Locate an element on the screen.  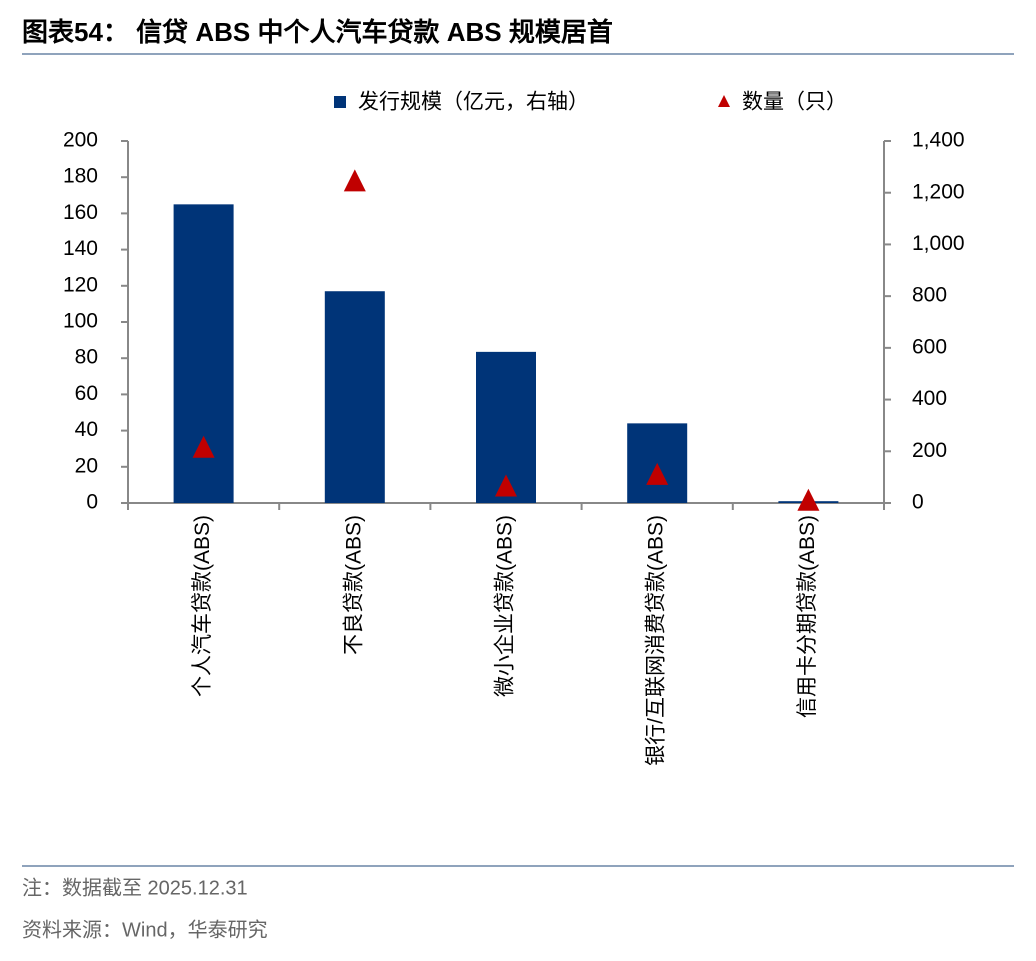
y2-tick-label: 600 is located at coordinates (929, 346).